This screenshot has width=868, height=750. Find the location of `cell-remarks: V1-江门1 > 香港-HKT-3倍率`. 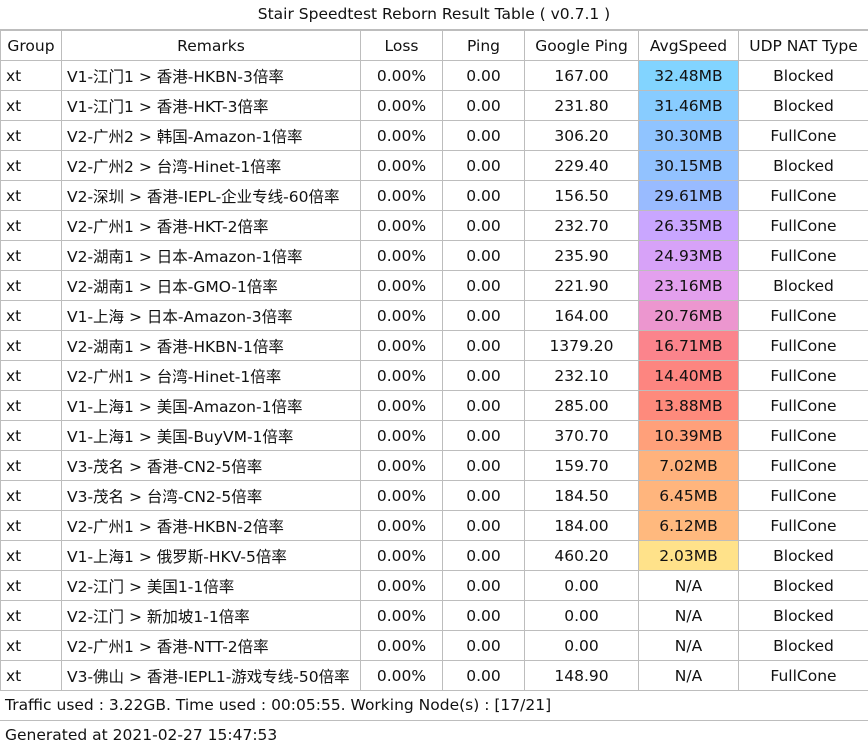

cell-remarks: V1-江门1 > 香港-HKT-3倍率 is located at coordinates (211, 105).